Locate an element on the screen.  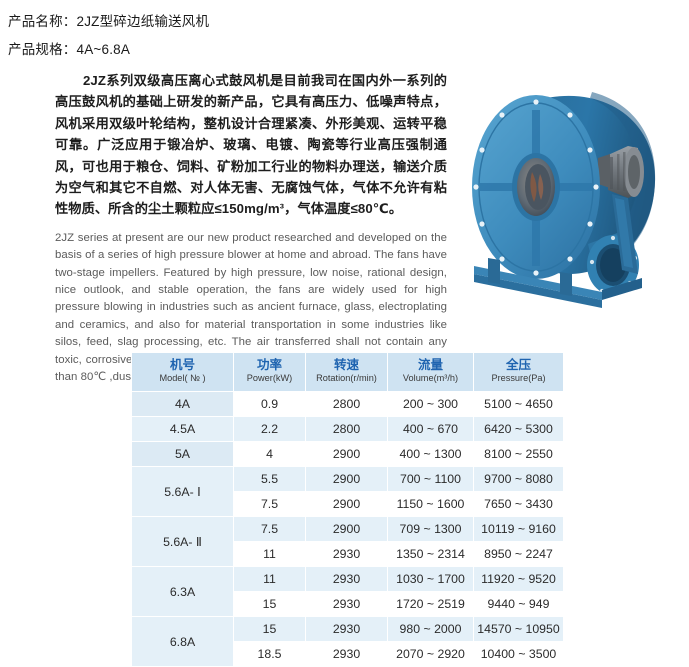
cell-pressure: 7650 ~ 3430 is located at coordinates (518, 504).